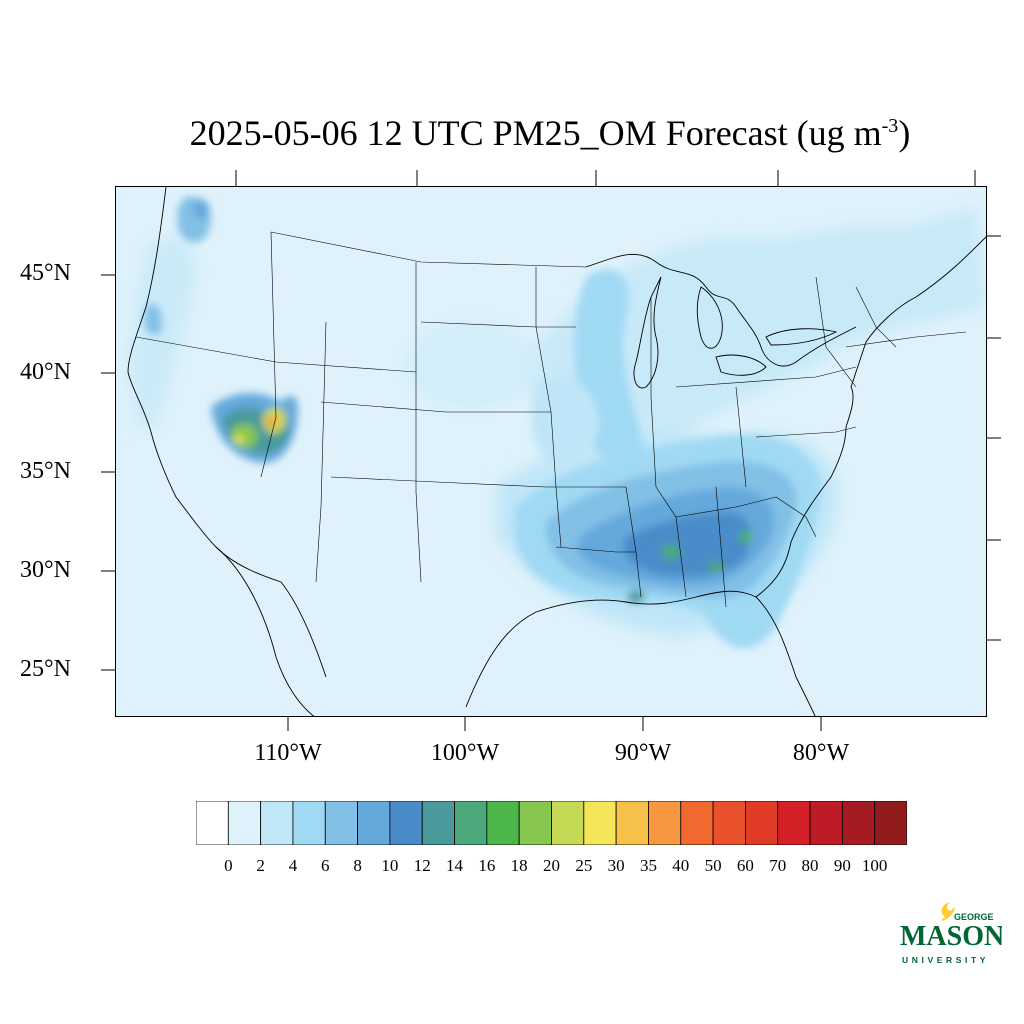 The width and height of the screenshot is (1024, 1024). What do you see at coordinates (45, 372) in the screenshot?
I see `lat-label-40: 40°N` at bounding box center [45, 372].